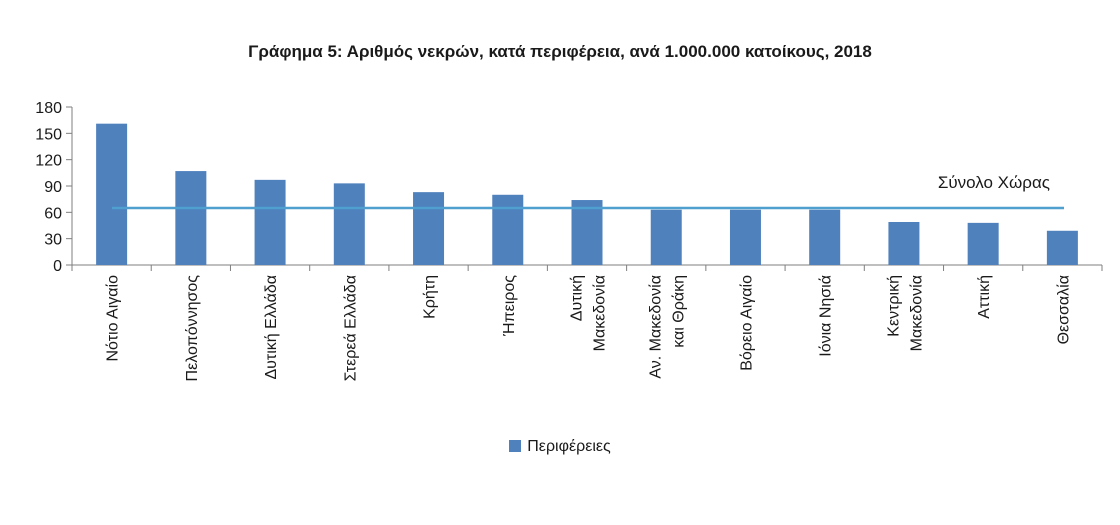  What do you see at coordinates (746, 323) in the screenshot?
I see `x-tick-label: Βόρειο Αιγαίο` at bounding box center [746, 323].